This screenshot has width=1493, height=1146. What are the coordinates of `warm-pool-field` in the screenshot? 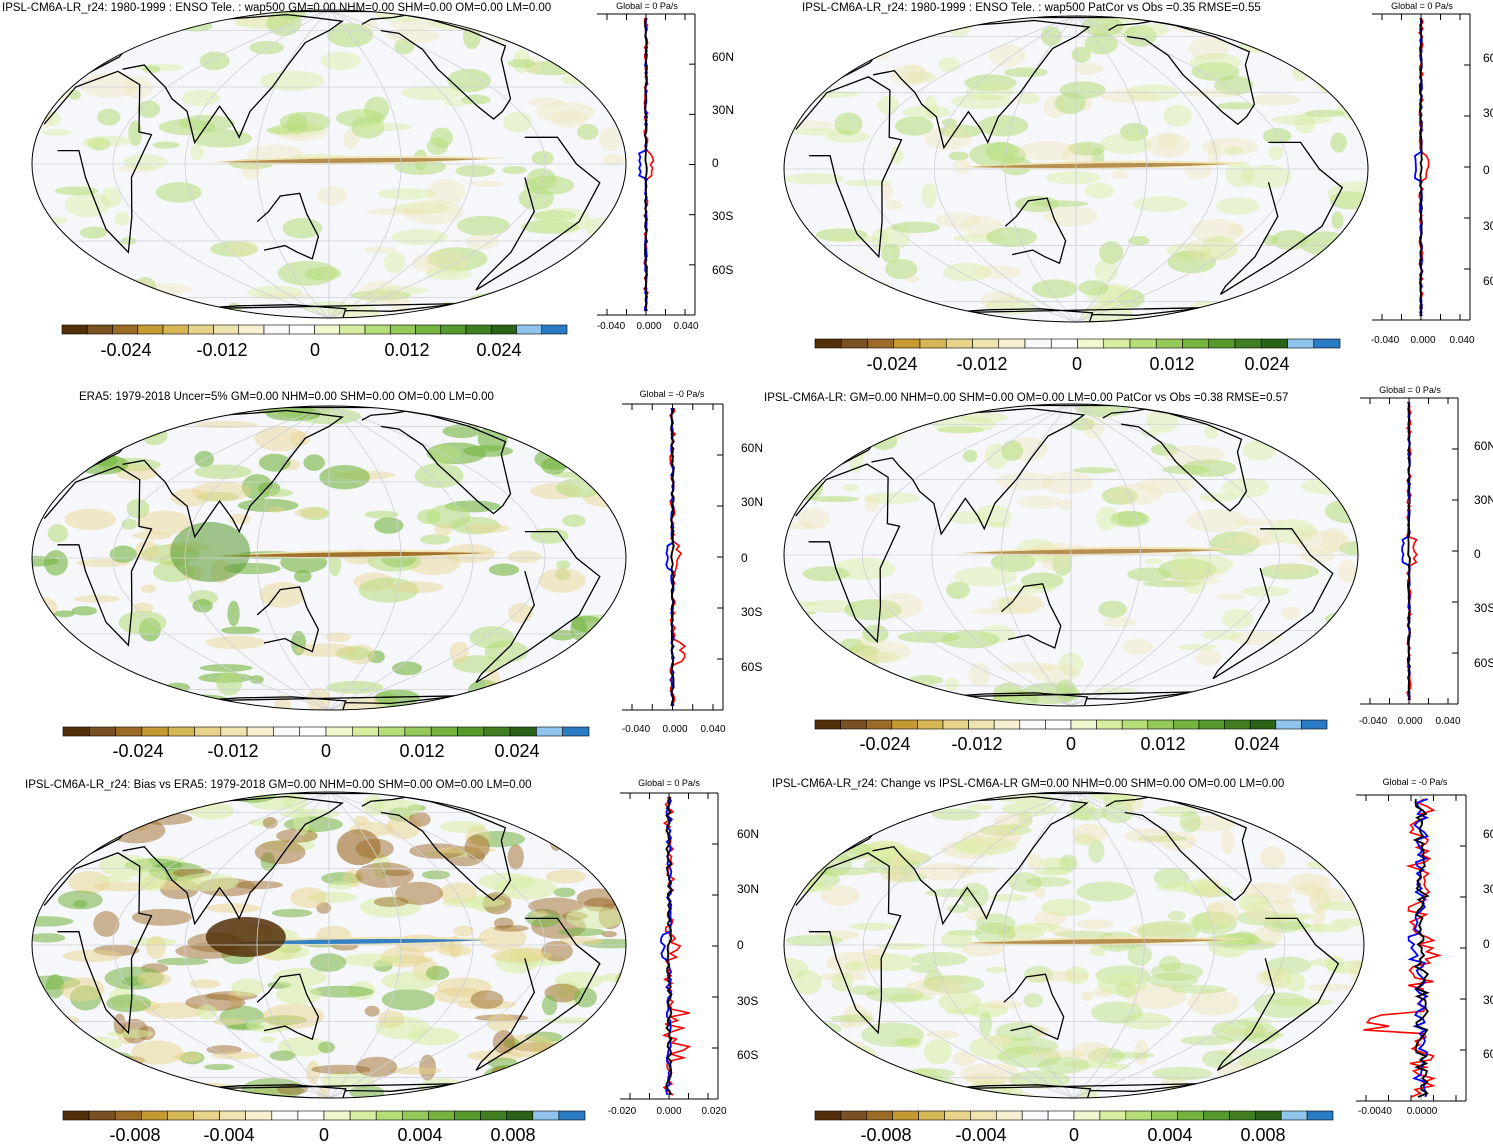 It's located at (210, 552).